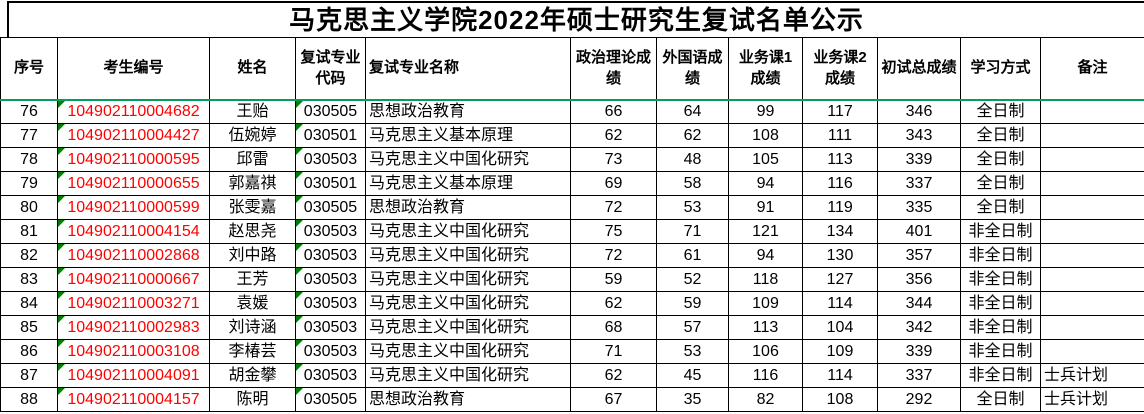 The height and width of the screenshot is (414, 1144). What do you see at coordinates (613, 327) in the screenshot?
I see `cell-politics-score: 68` at bounding box center [613, 327].